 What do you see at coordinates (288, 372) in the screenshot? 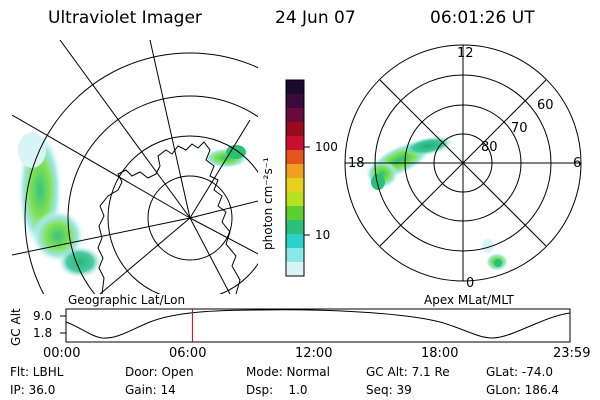
I see `status-mode: Mode: Normal` at bounding box center [288, 372].